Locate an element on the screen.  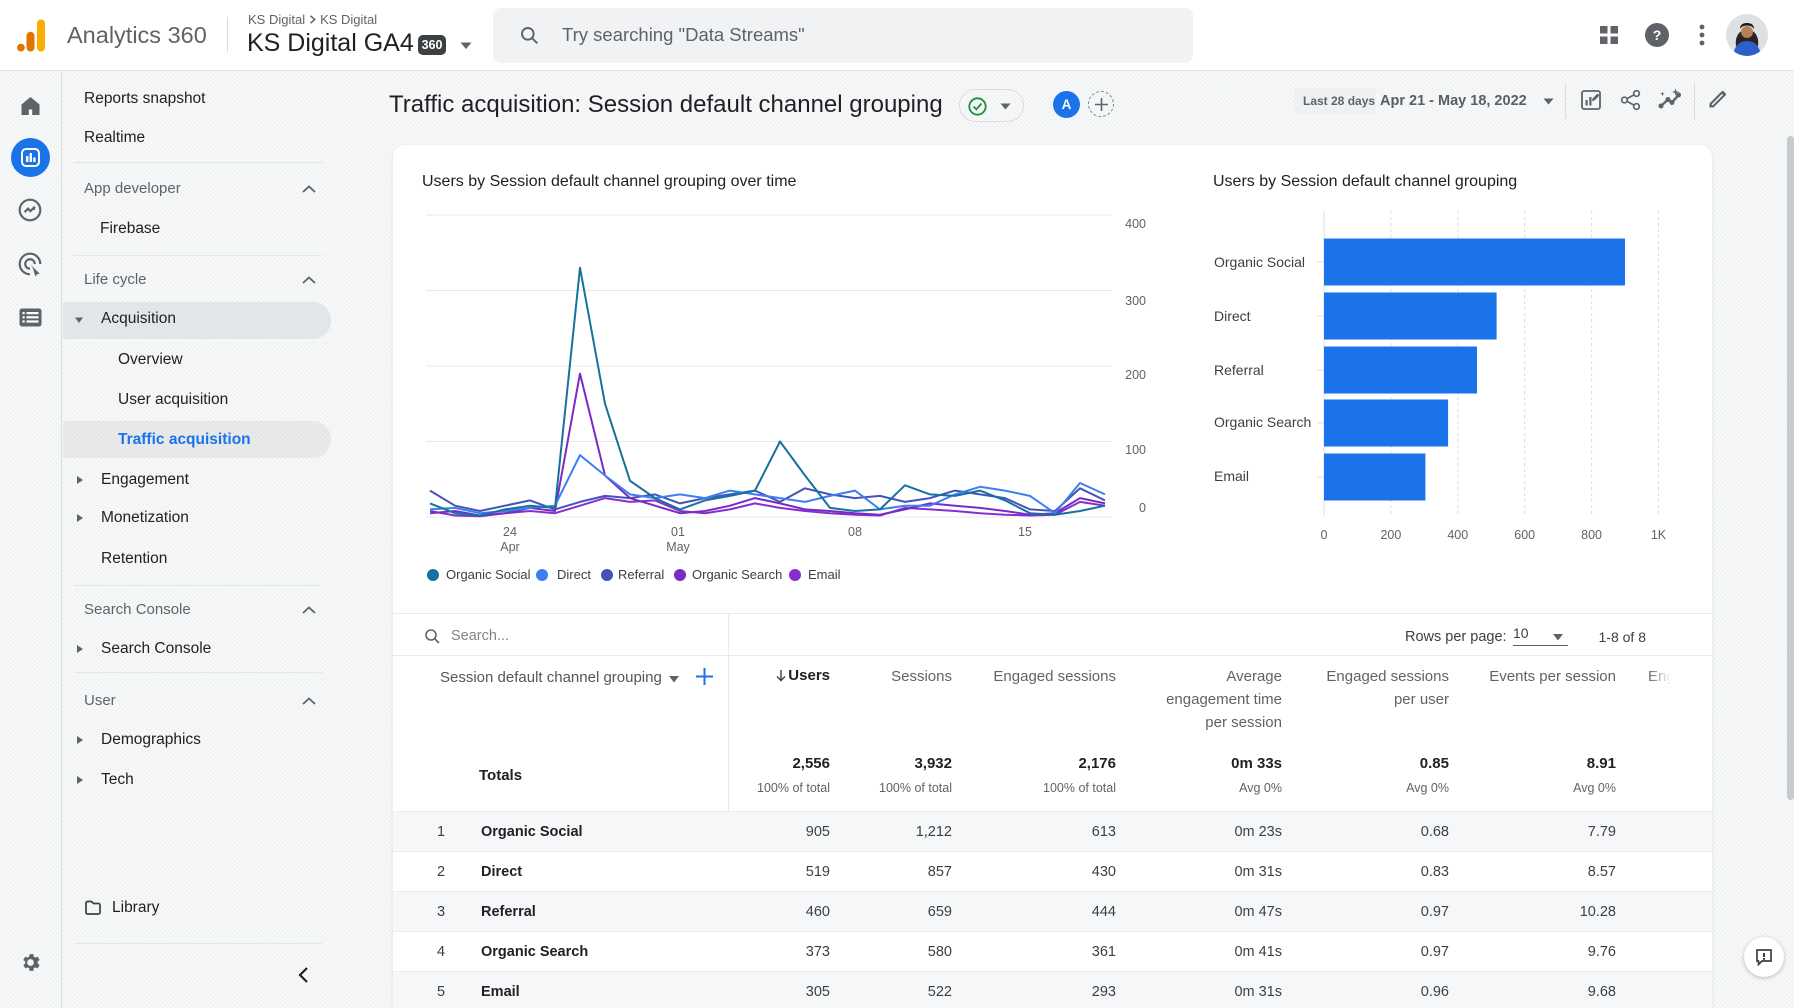
svg-text: 800 is located at coordinates (1591, 535).